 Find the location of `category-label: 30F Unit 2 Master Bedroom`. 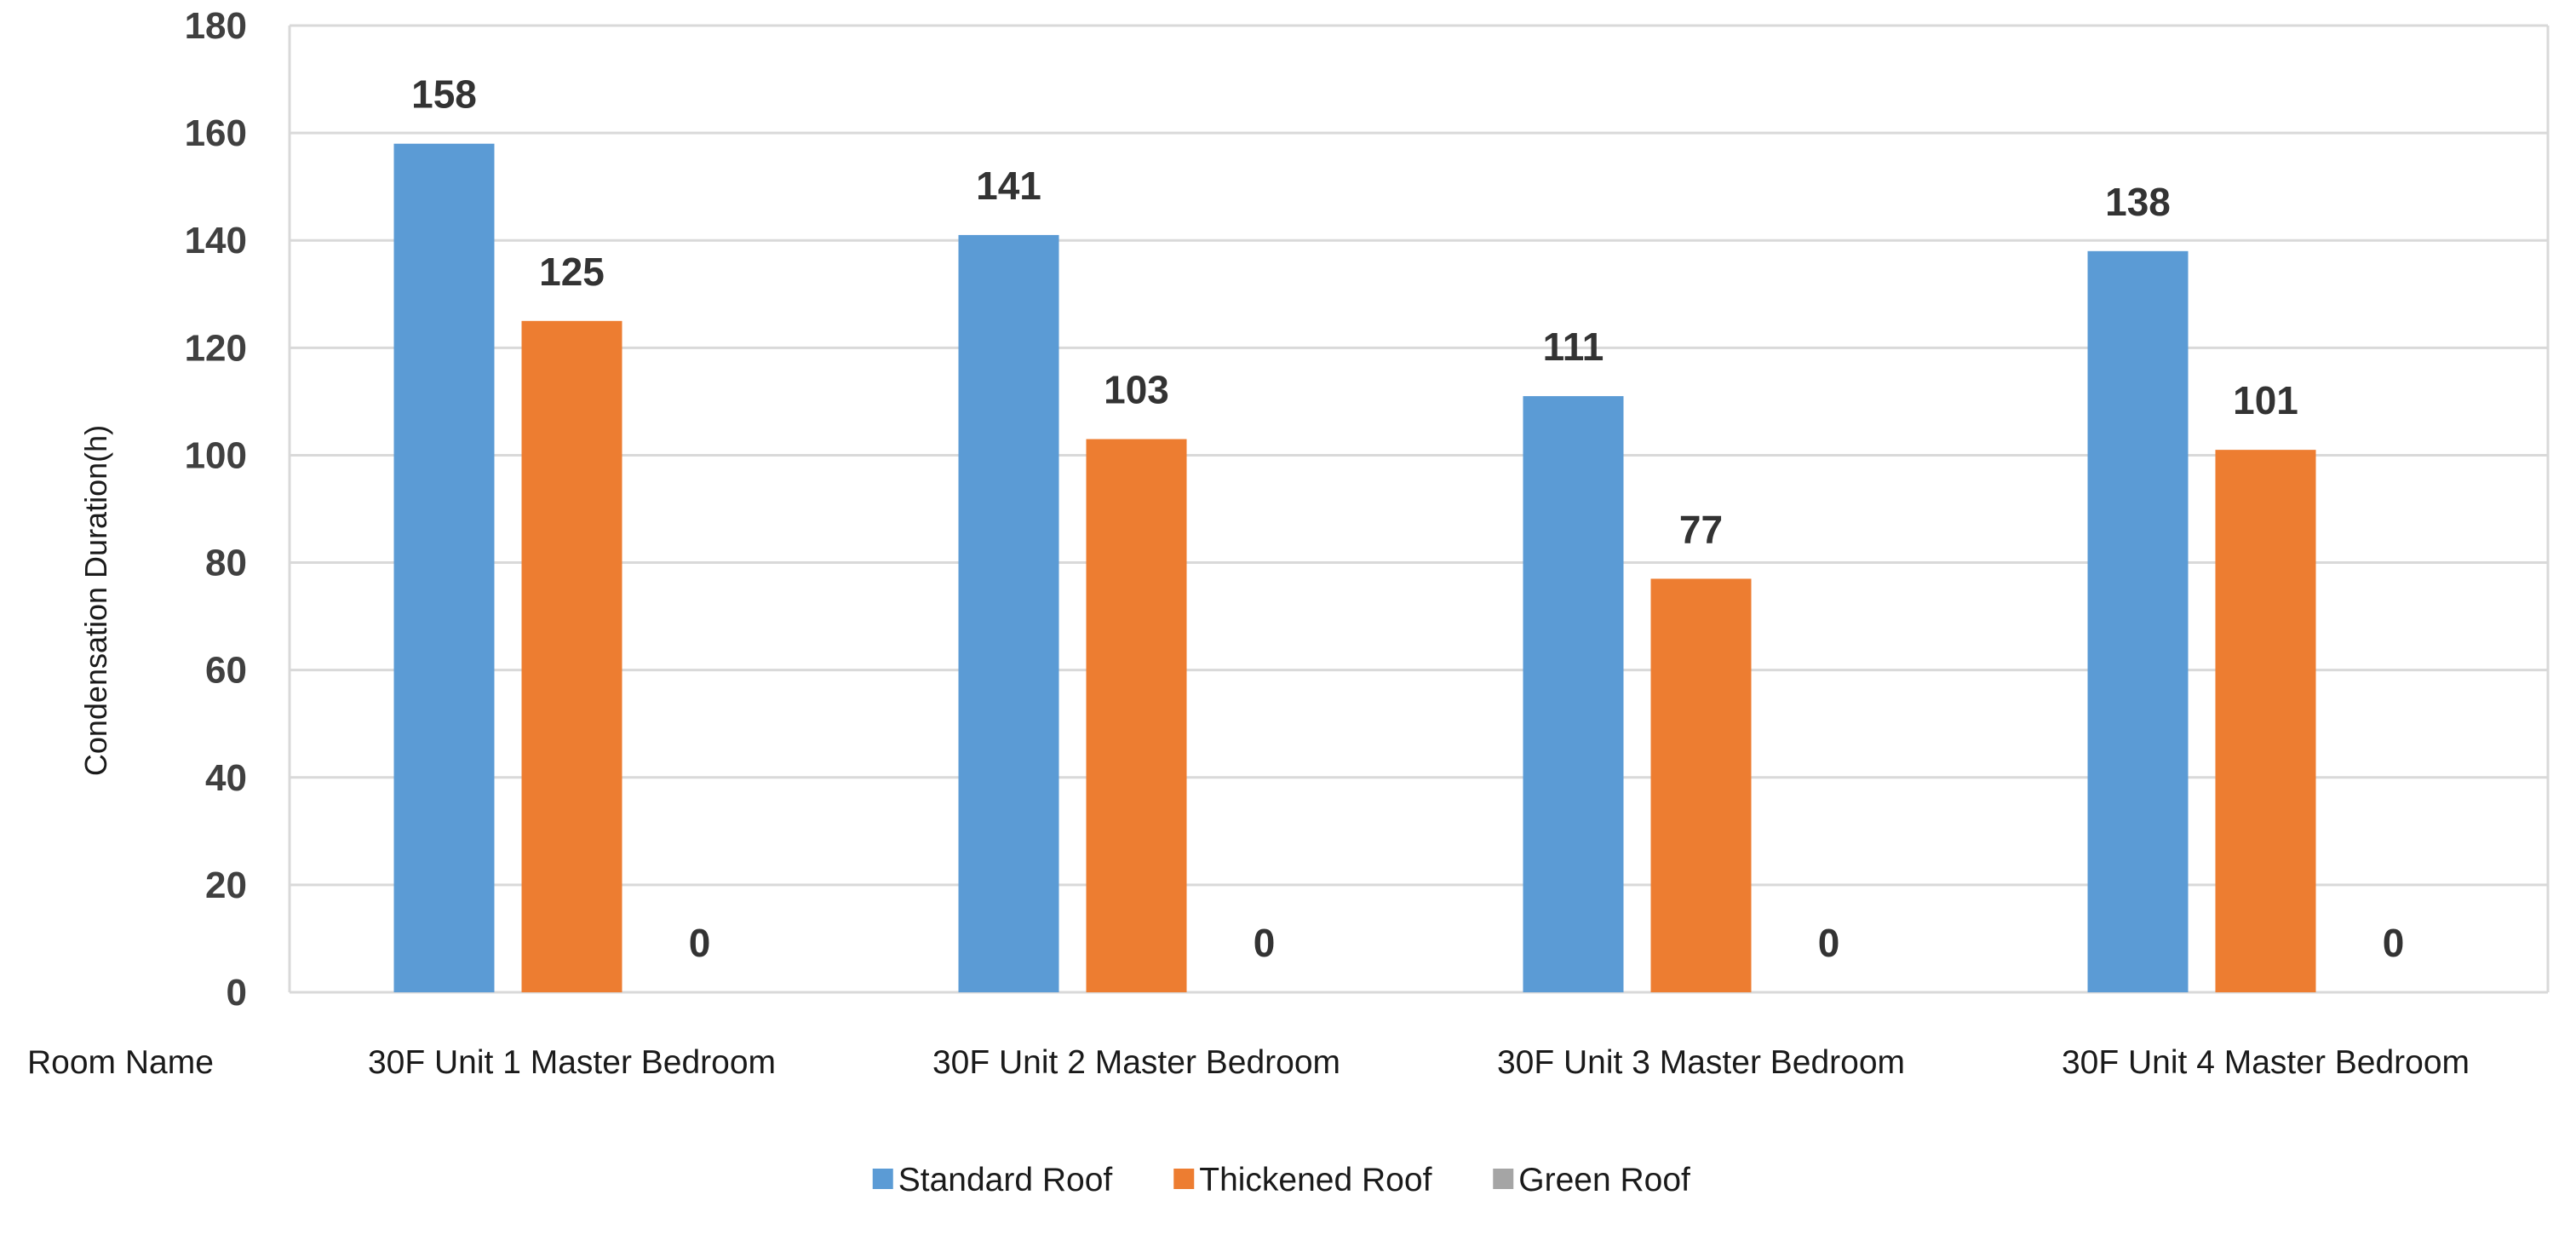

category-label: 30F Unit 2 Master Bedroom is located at coordinates (1136, 1062).